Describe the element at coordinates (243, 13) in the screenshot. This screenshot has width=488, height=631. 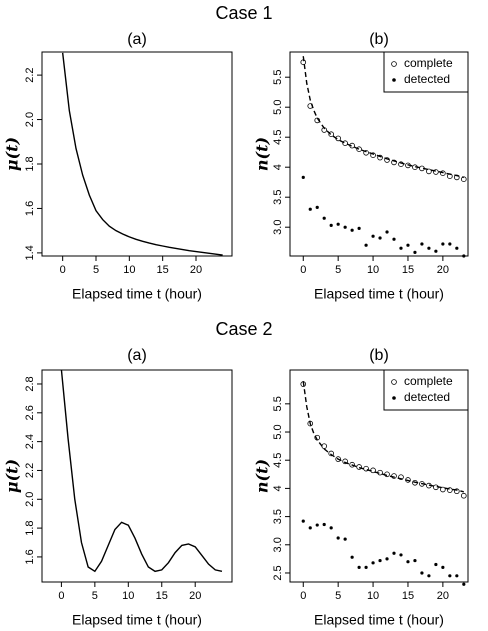
I see `case-title: Case 1` at that location.